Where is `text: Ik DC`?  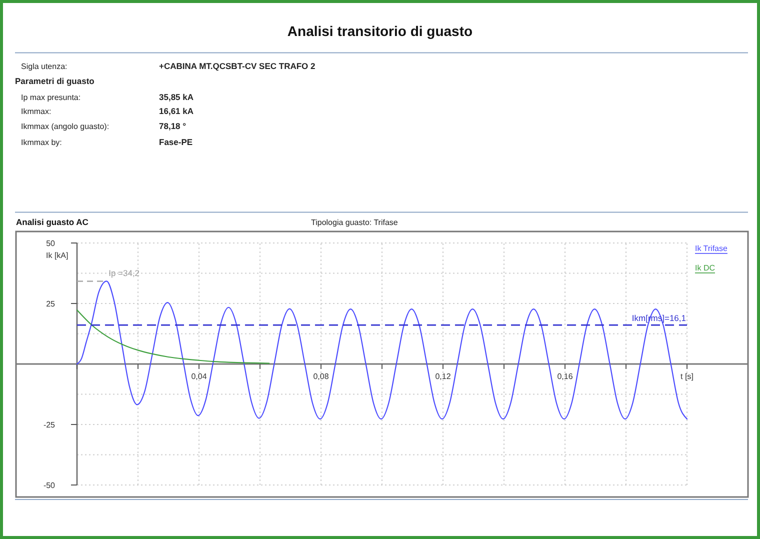 text: Ik DC is located at coordinates (705, 267).